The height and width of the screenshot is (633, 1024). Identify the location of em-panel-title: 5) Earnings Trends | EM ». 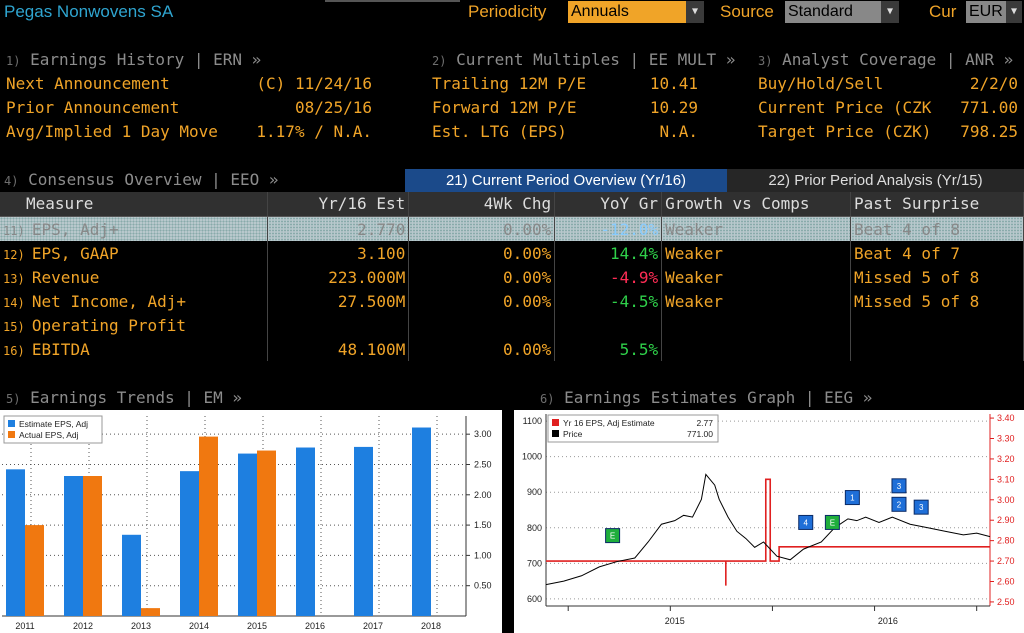
(124, 398).